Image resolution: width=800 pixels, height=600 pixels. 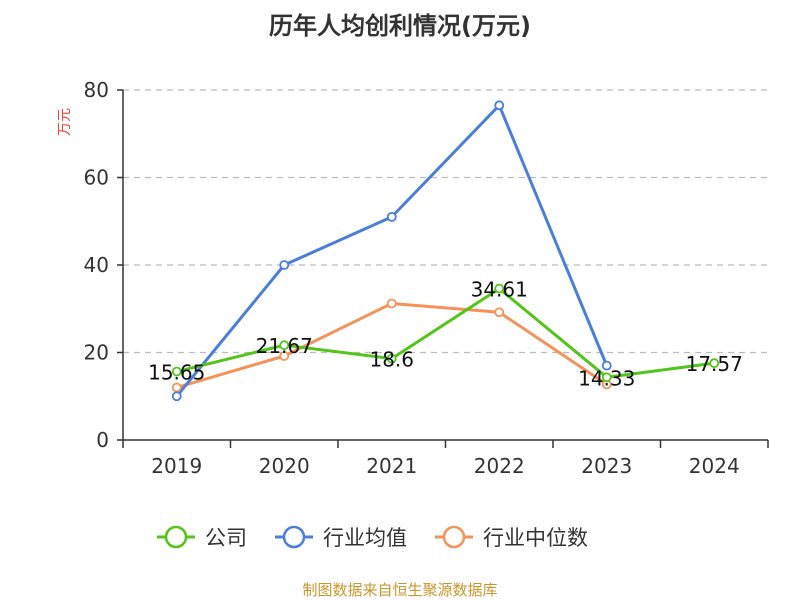 I want to click on x-tick-label: 2019, so click(x=176, y=466).